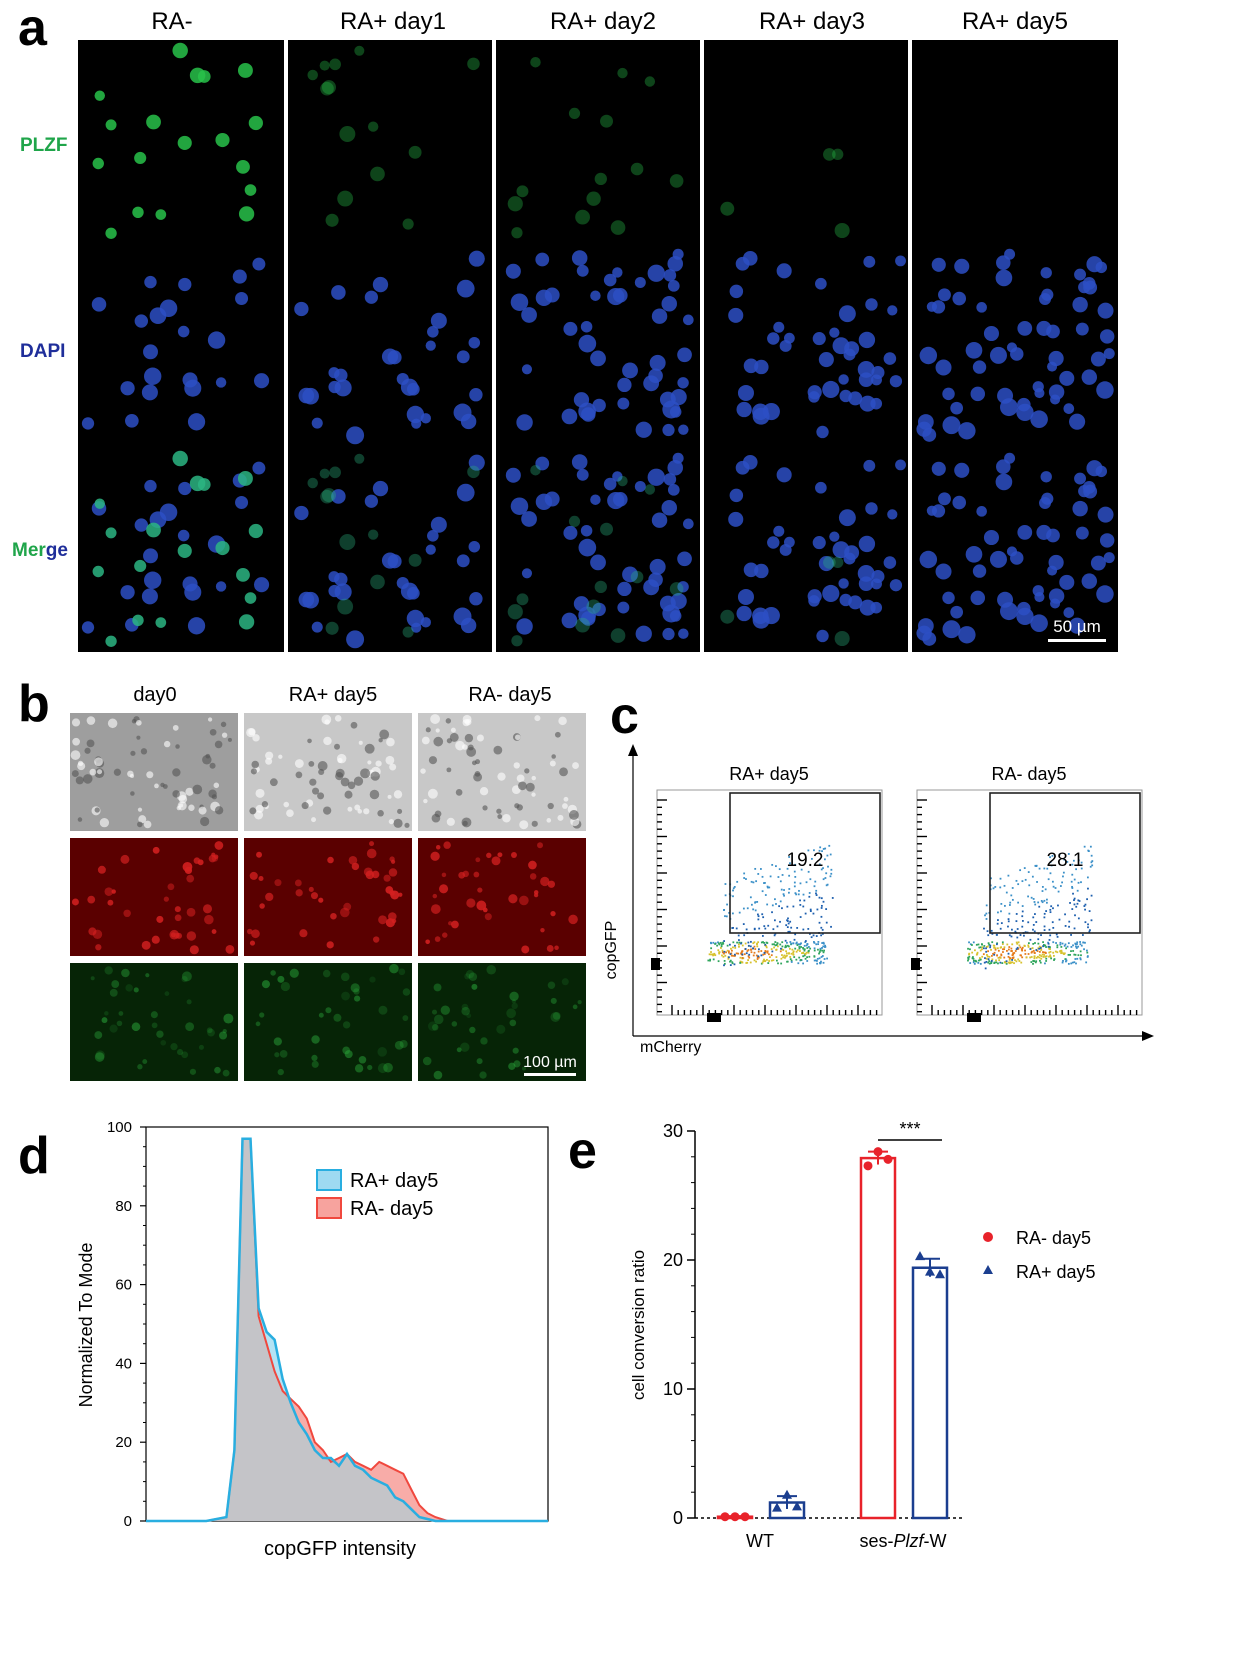 The width and height of the screenshot is (1236, 1670). I want to click on legend-swatch-ra-minus, so click(329, 1208).